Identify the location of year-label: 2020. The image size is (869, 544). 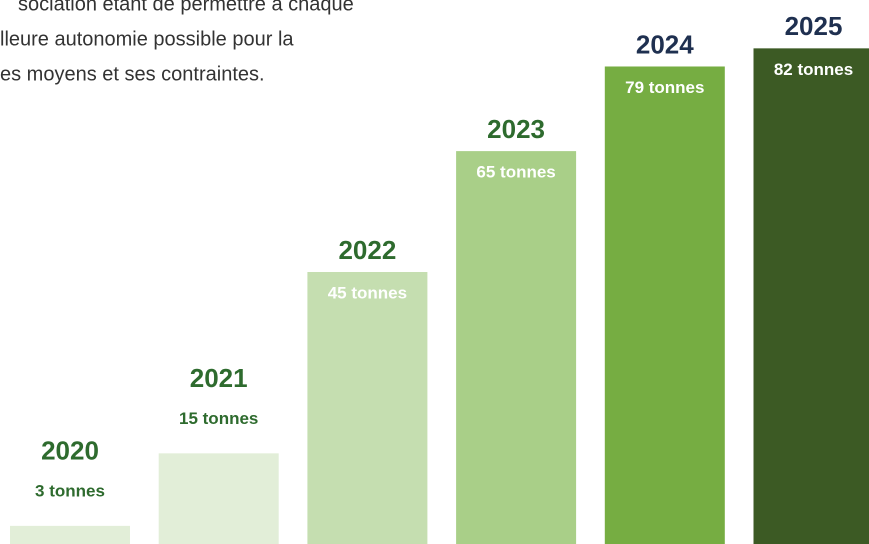
(70, 451).